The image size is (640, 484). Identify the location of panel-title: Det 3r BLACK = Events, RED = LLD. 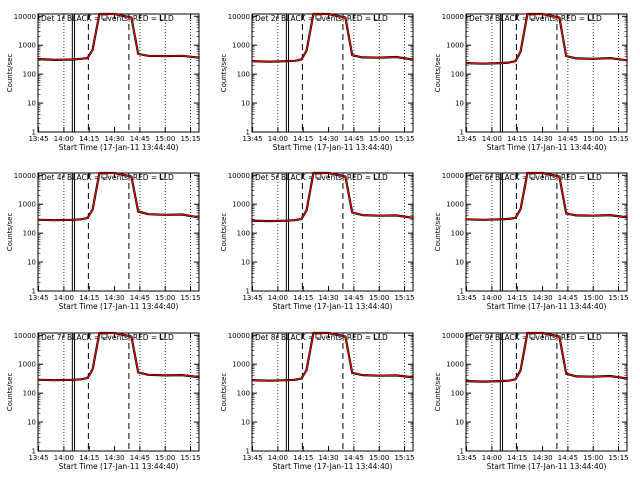
(535, 18).